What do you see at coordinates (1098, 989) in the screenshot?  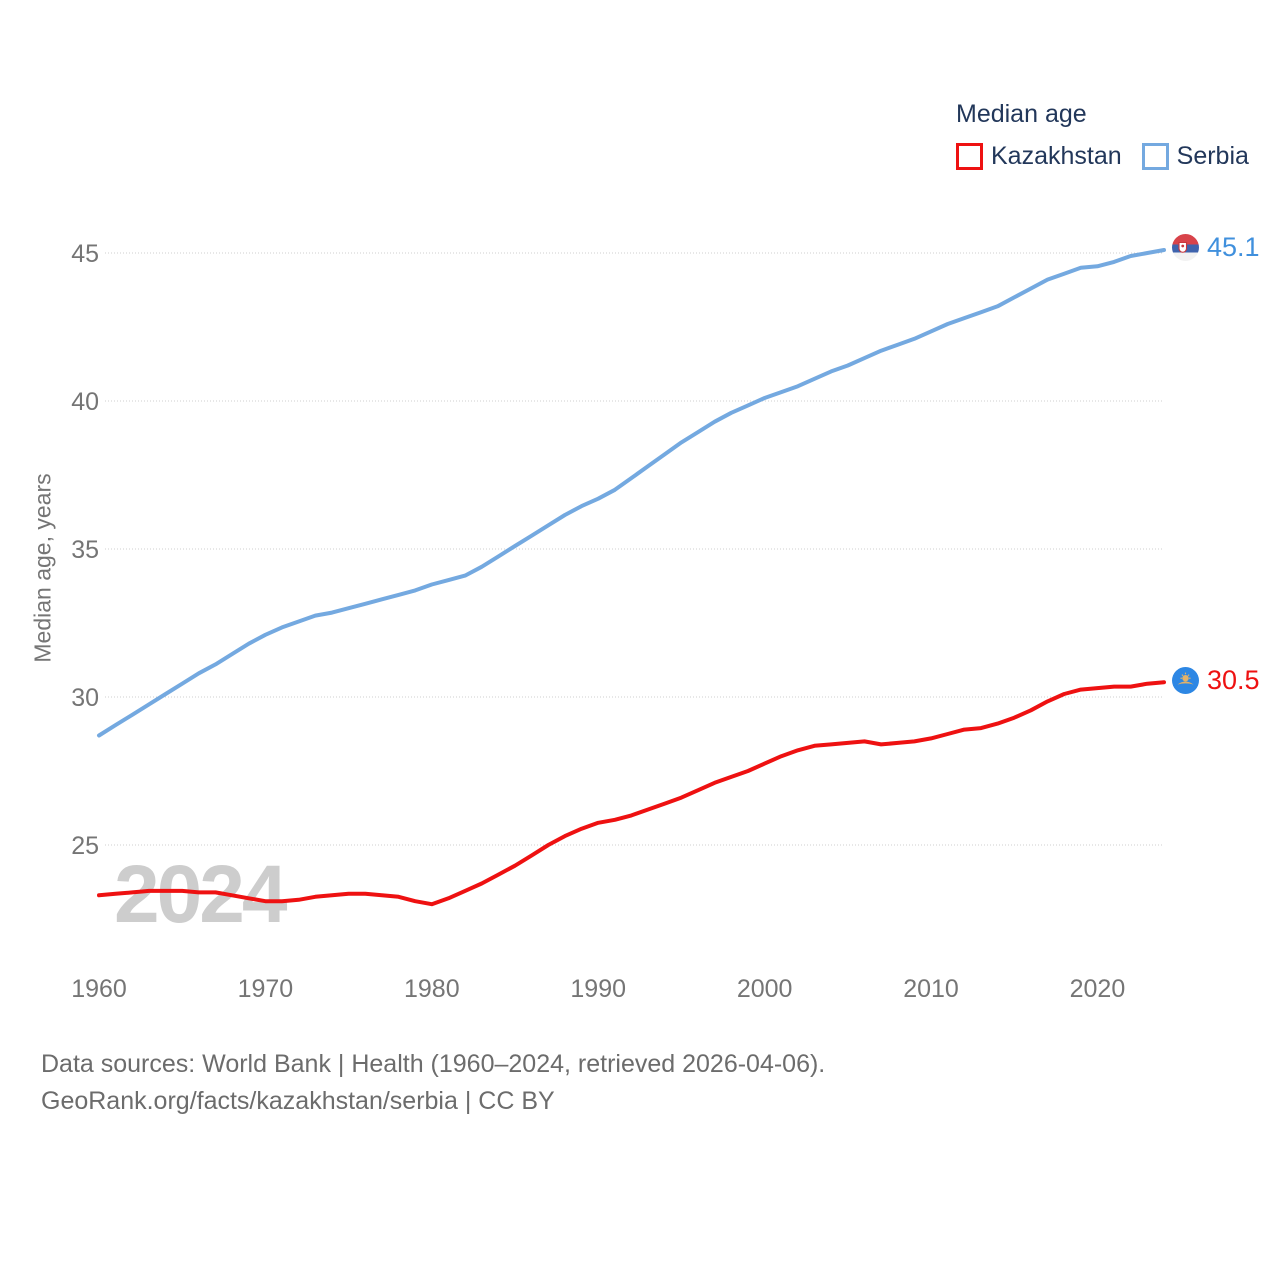 I see `x-tick-label-2020: 2020` at bounding box center [1098, 989].